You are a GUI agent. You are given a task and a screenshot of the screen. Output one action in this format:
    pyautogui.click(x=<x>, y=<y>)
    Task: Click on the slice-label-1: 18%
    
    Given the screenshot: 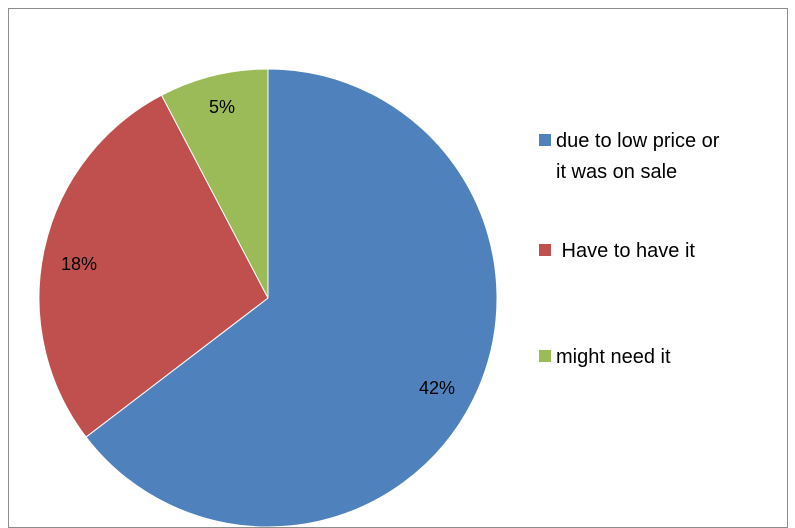 What is the action you would take?
    pyautogui.click(x=79, y=264)
    